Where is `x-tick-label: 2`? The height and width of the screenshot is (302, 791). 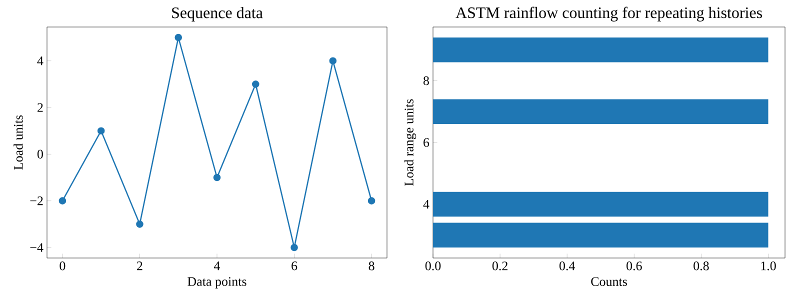
x-tick-label: 2 is located at coordinates (139, 266).